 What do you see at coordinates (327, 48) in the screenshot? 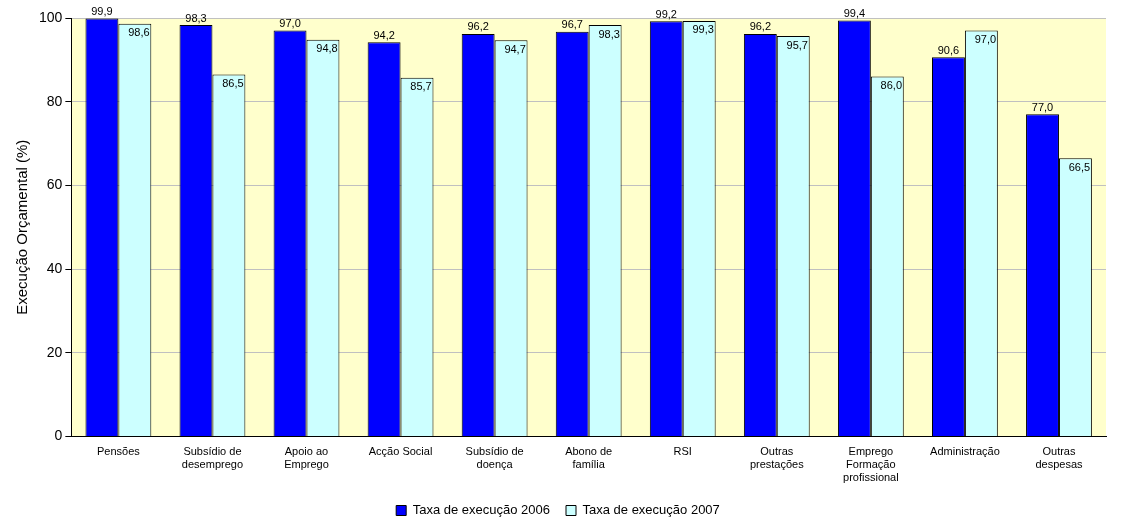
I see `data-label: 94,8` at bounding box center [327, 48].